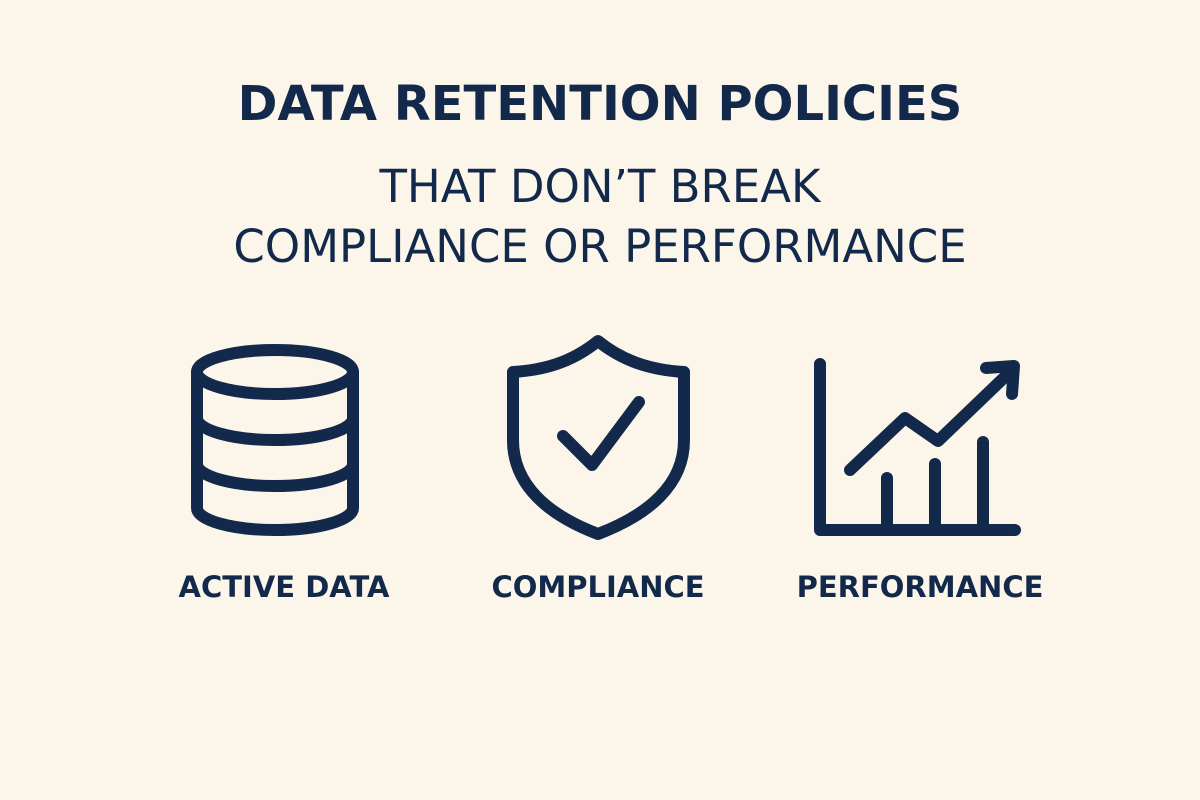 The width and height of the screenshot is (1200, 800). Describe the element at coordinates (600, 186) in the screenshot. I see `subtitle-line: THAT DON’T BREAK` at that location.